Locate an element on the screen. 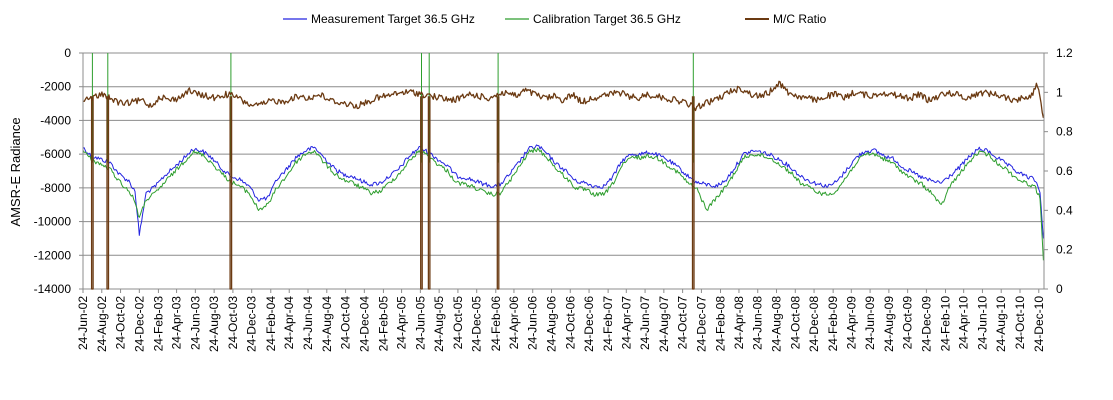 The width and height of the screenshot is (1113, 400). y-tick-label-5: -10000 is located at coordinates (53, 222).